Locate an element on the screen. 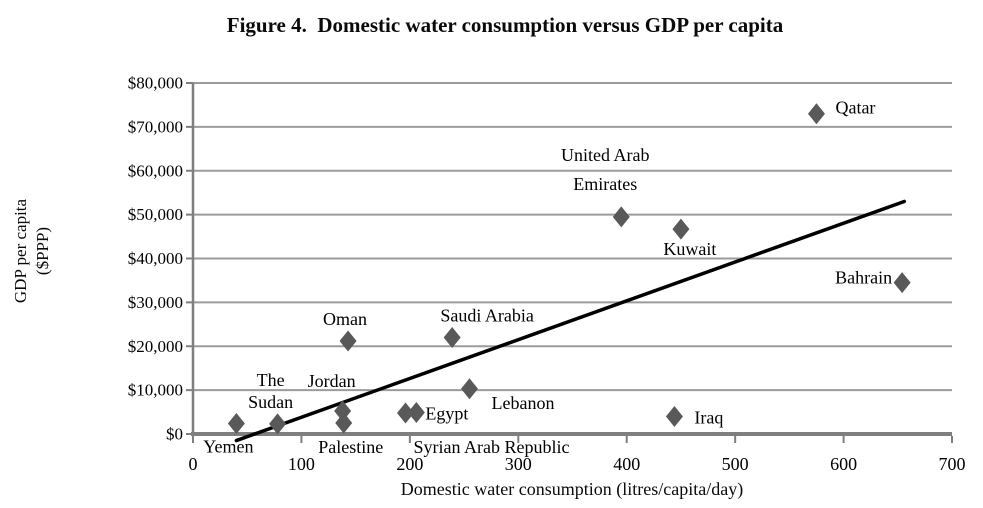  data-label-yemen: Yemen is located at coordinates (228, 446).